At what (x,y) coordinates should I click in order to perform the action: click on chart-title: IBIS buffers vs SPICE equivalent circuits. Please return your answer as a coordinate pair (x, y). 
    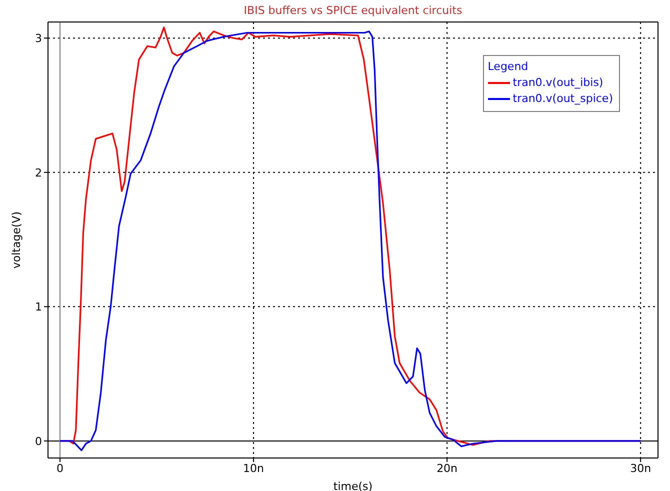
    Looking at the image, I should click on (353, 10).